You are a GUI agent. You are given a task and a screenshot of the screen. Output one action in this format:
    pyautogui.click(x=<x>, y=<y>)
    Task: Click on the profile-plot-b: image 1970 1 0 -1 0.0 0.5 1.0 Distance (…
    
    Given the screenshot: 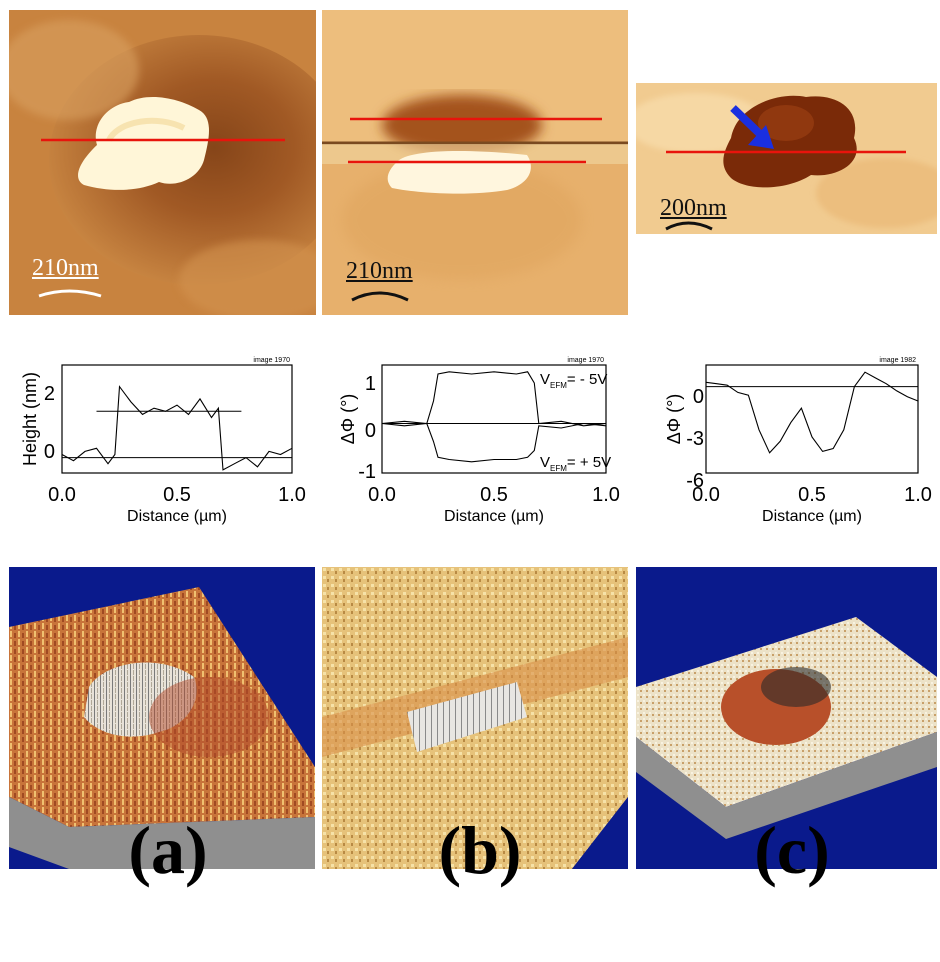 What is the action you would take?
    pyautogui.click(x=479, y=441)
    